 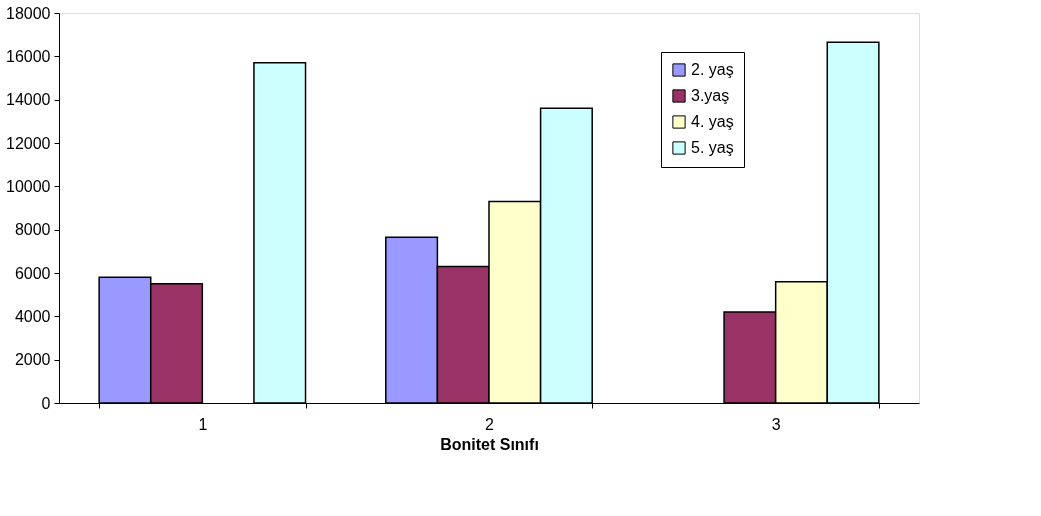 What do you see at coordinates (710, 95) in the screenshot?
I see `legend-label: 3.yaş` at bounding box center [710, 95].